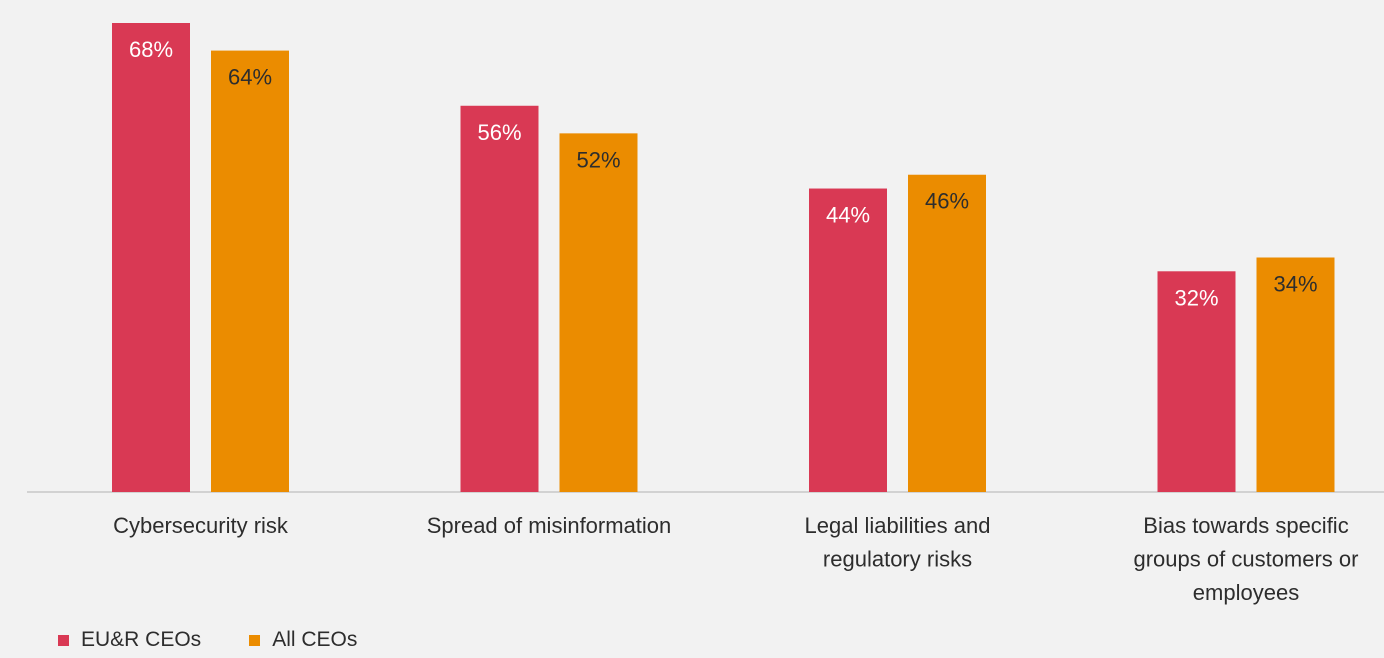  Describe the element at coordinates (1196, 297) in the screenshot. I see `data-label: 32%` at that location.